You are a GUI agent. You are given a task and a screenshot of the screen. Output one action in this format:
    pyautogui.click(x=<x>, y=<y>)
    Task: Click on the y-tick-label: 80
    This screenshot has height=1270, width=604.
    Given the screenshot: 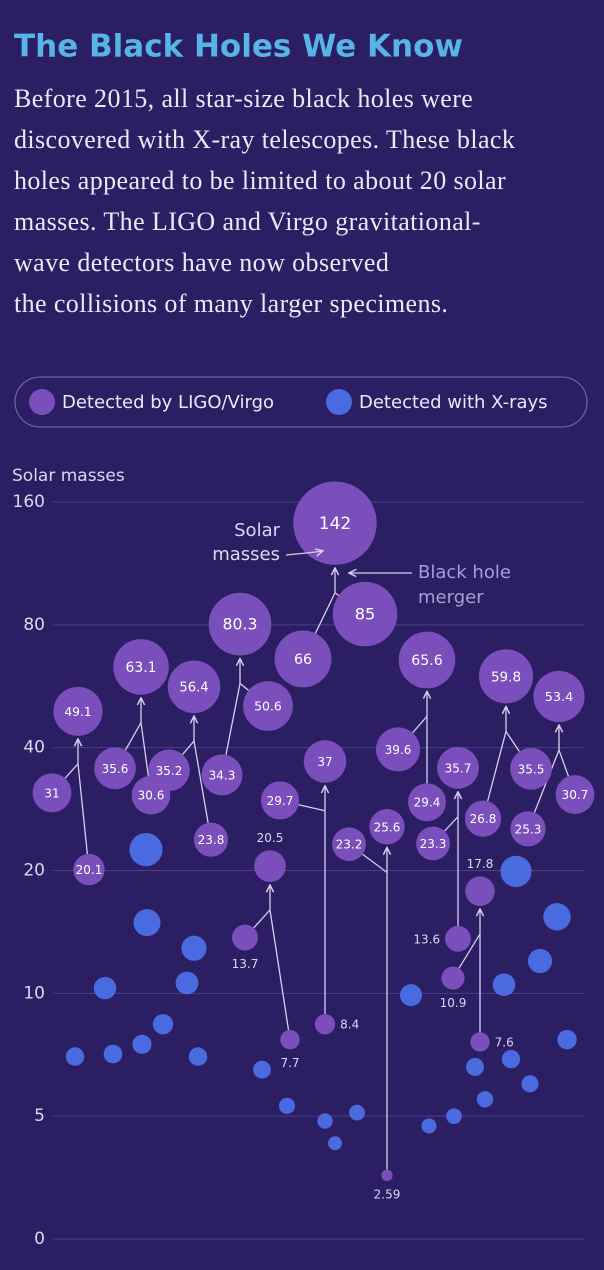 What is the action you would take?
    pyautogui.click(x=34, y=625)
    